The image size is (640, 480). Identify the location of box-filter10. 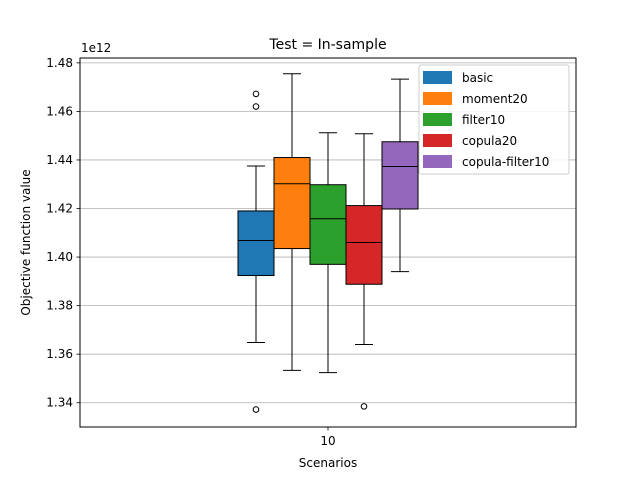
(328, 253).